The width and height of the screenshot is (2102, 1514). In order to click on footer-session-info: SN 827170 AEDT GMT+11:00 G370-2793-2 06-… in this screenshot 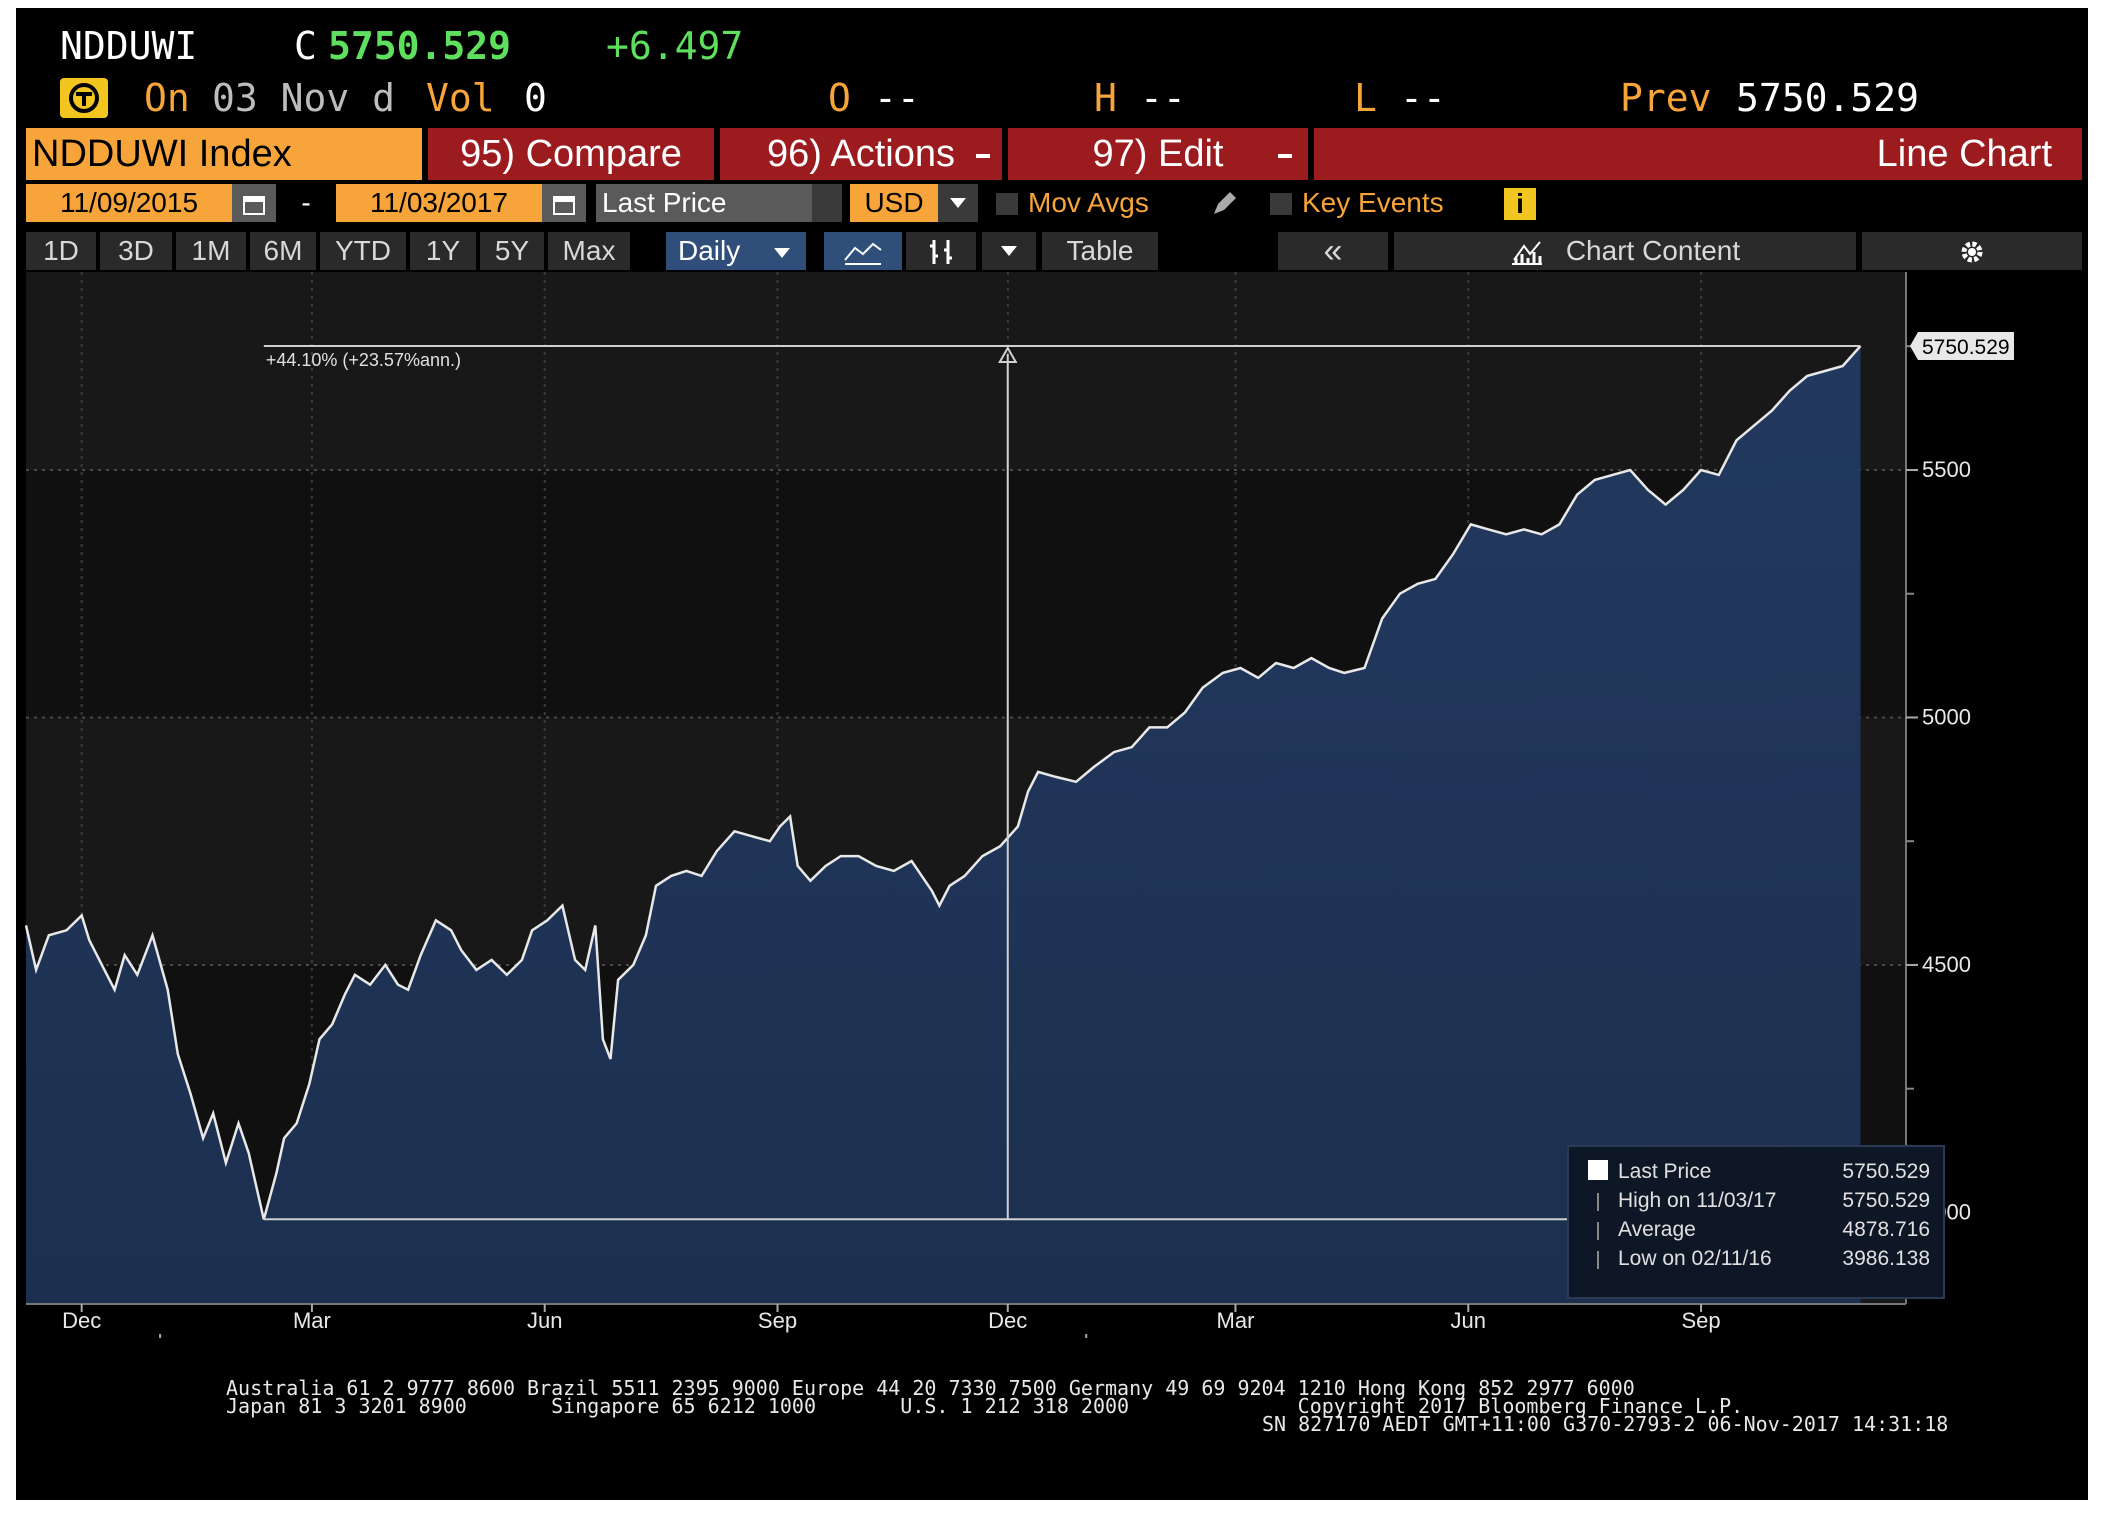, I will do `click(1605, 1424)`.